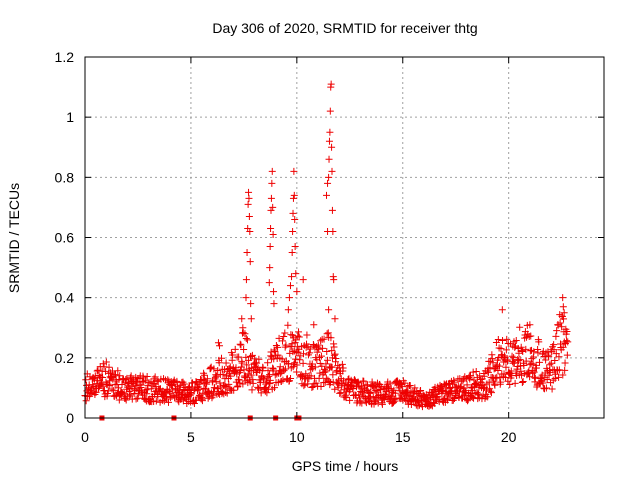 The height and width of the screenshot is (480, 640). Describe the element at coordinates (65, 358) in the screenshot. I see `y-tick-label: 0.2` at that location.